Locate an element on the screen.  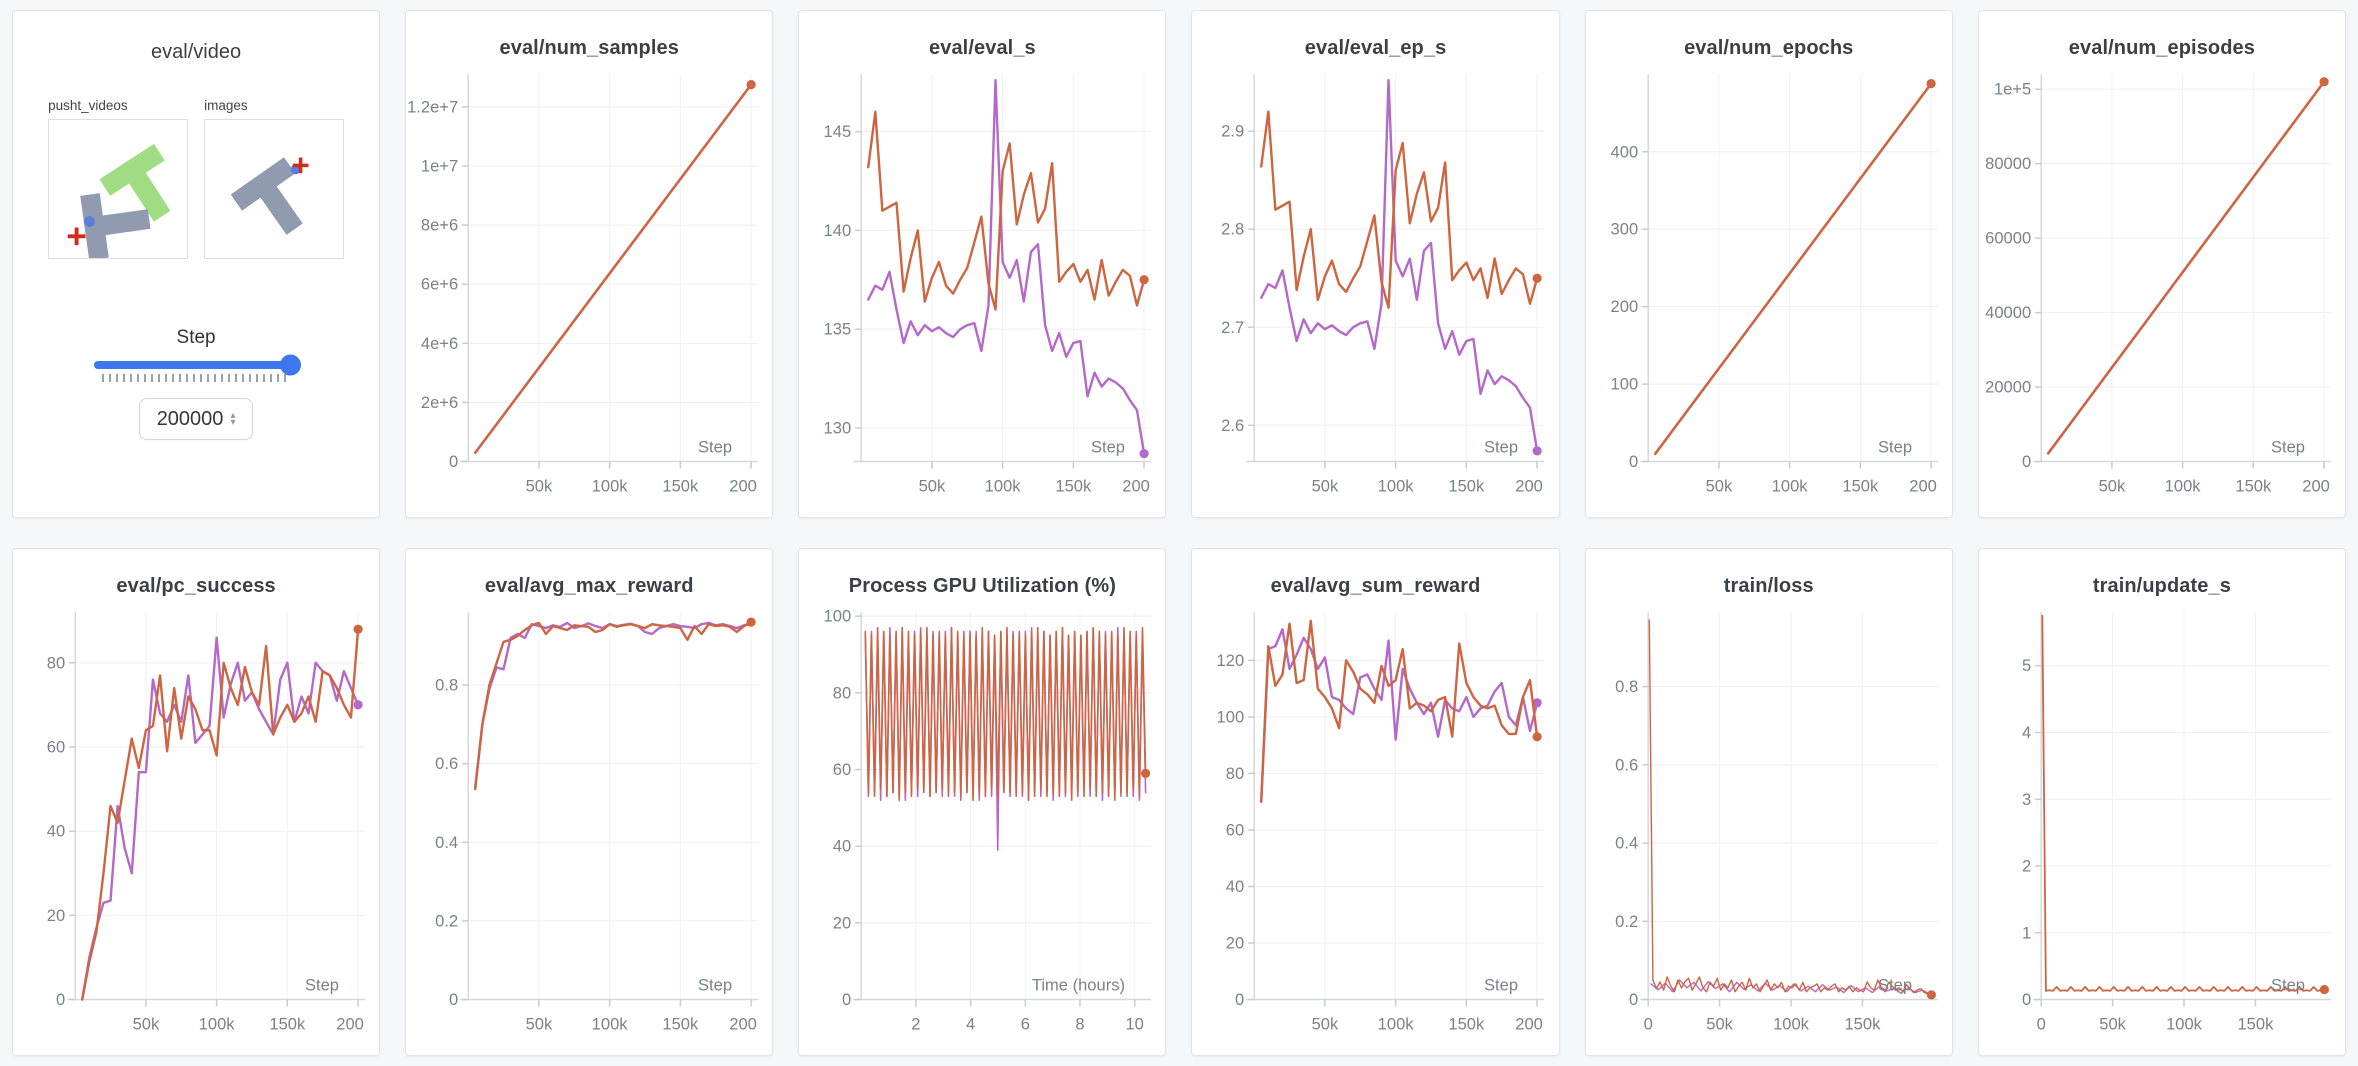
svg-text: 4 is located at coordinates (2026, 732).